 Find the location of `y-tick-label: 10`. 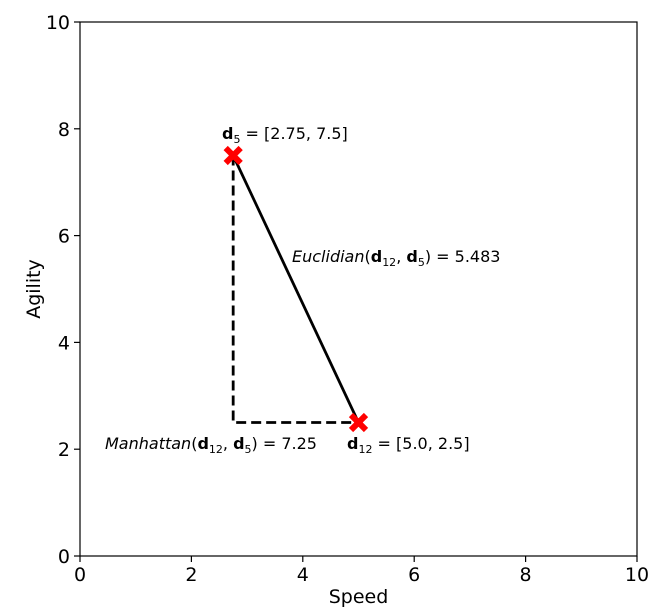

y-tick-label: 10 is located at coordinates (58, 23).